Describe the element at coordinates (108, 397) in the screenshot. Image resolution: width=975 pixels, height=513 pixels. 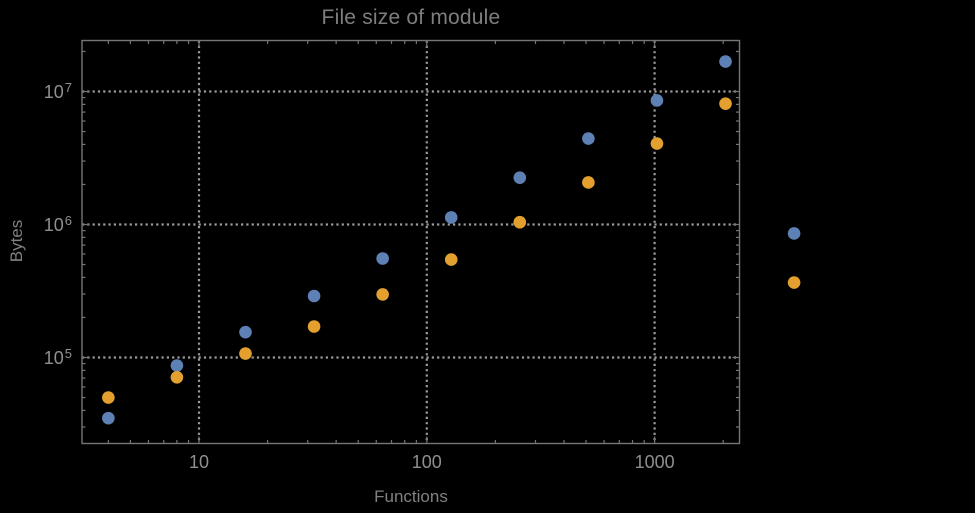
I see `data-point-orange-x4` at that location.